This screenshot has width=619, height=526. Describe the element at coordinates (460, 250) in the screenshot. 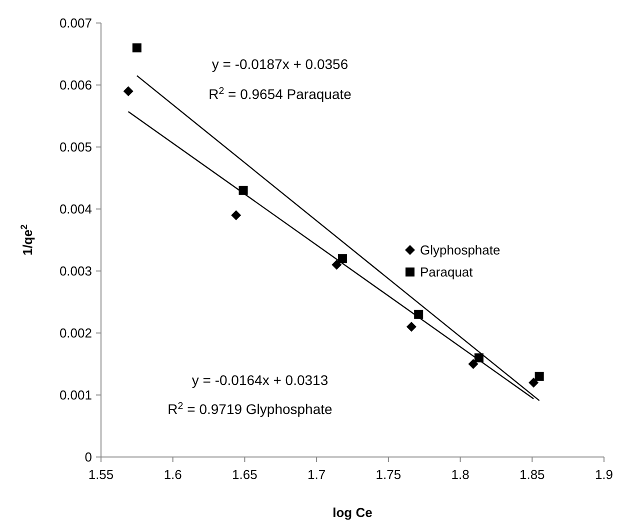

I see `legend-label: Glyphosphate` at that location.